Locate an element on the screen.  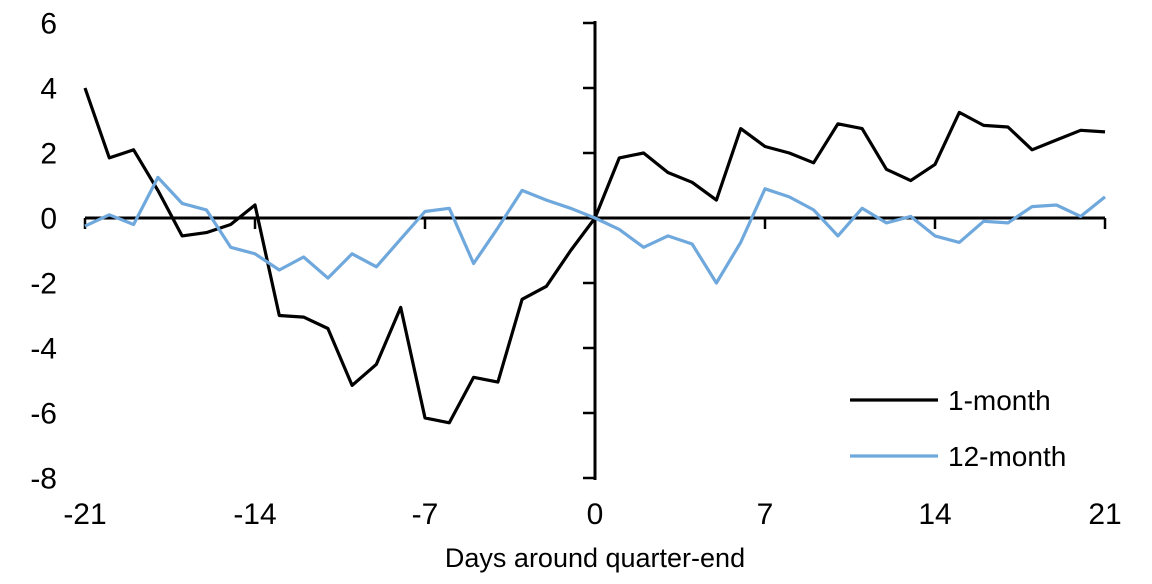
y-tick-label: 4 is located at coordinates (48, 89).